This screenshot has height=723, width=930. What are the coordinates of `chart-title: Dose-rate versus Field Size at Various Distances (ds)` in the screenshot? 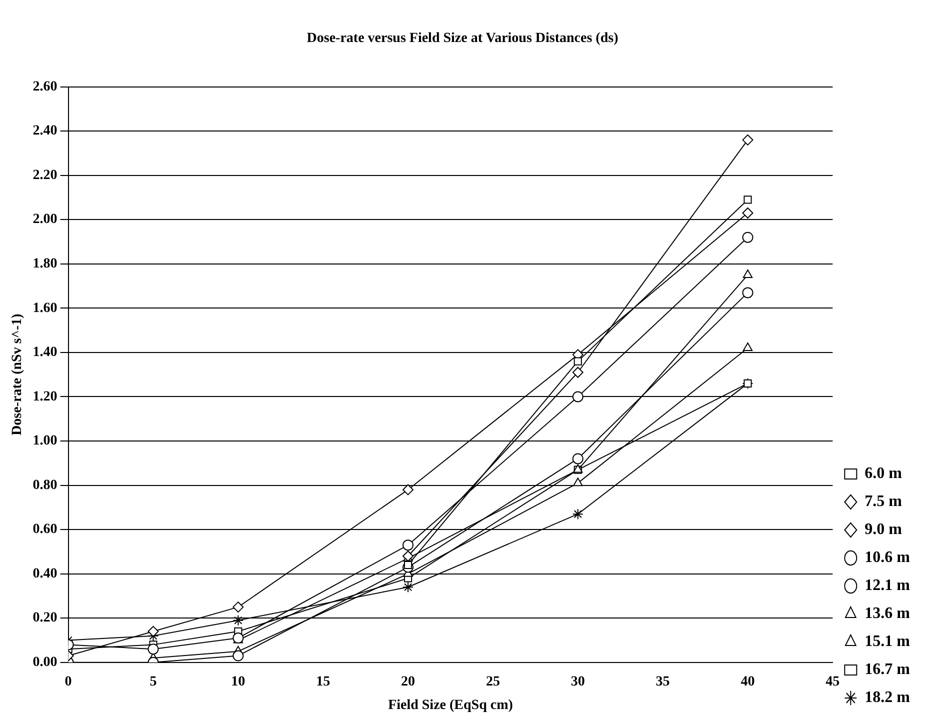 It's located at (462, 38).